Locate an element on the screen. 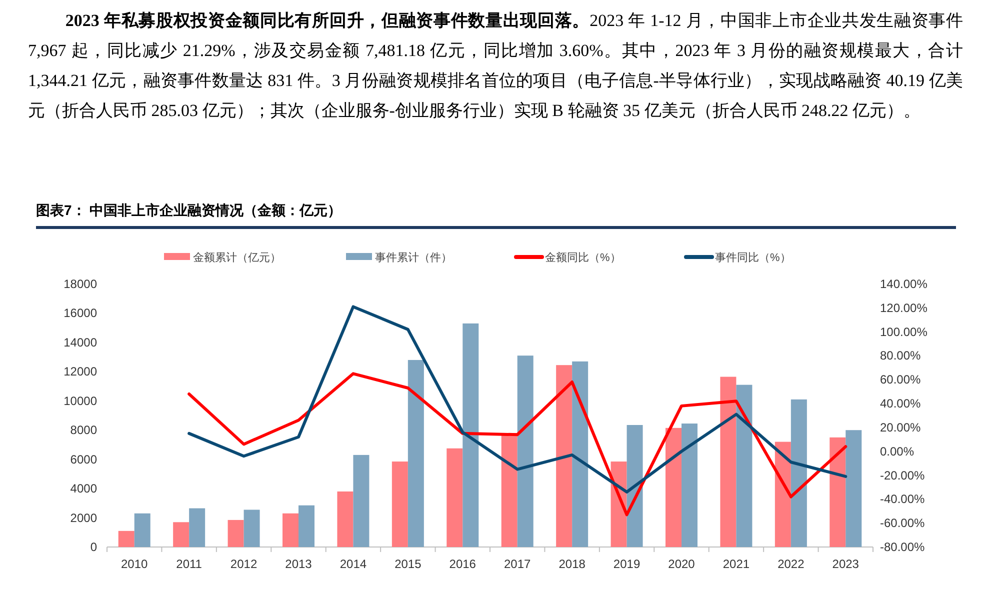 Image resolution: width=995 pixels, height=616 pixels. y2-tick-label: 100.00% is located at coordinates (904, 331).